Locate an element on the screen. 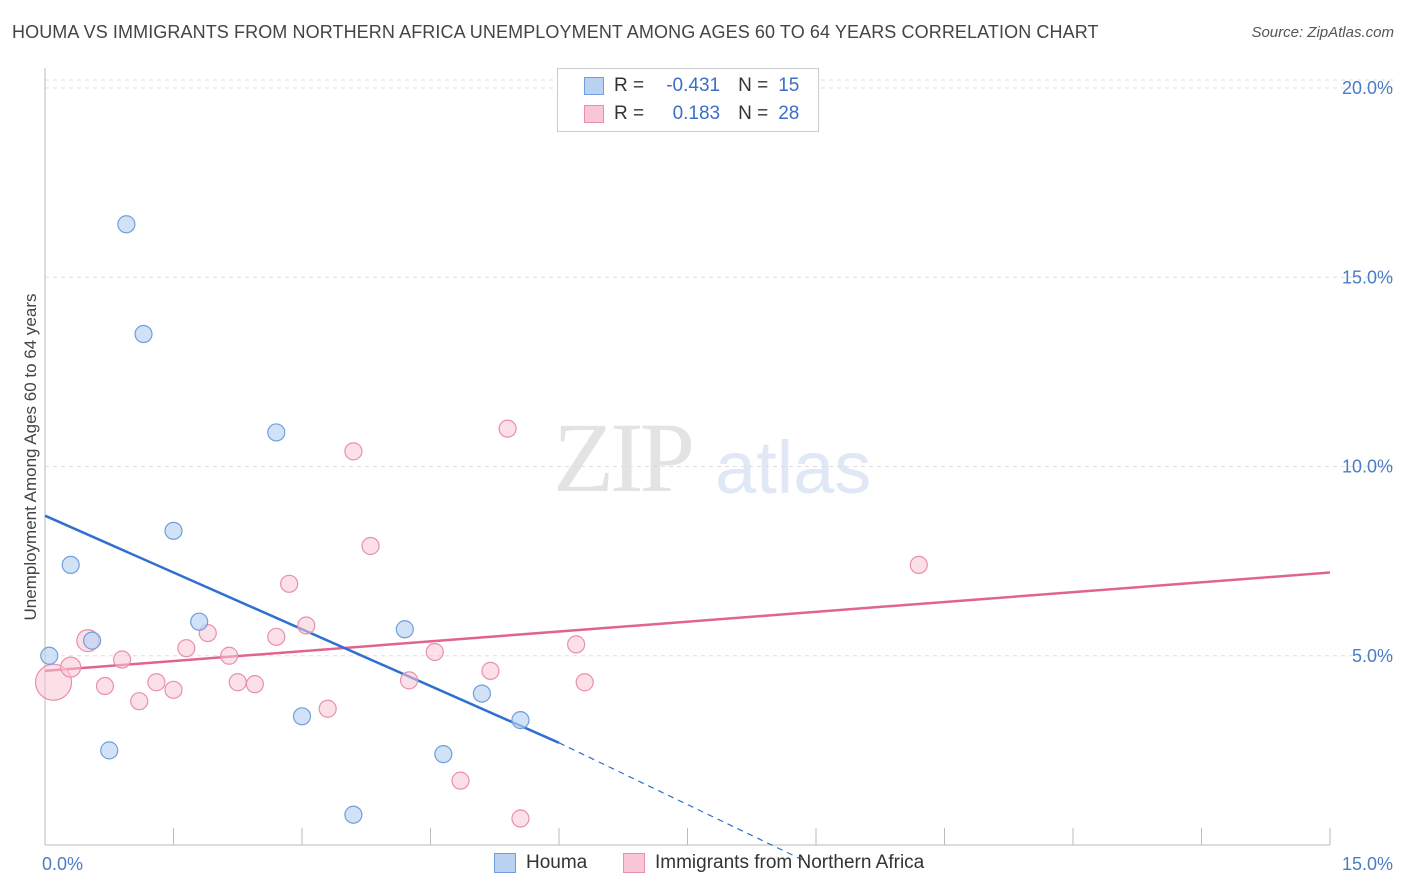 Image resolution: width=1406 pixels, height=892 pixels. y-tick-label: 5.0% is located at coordinates (1372, 656).